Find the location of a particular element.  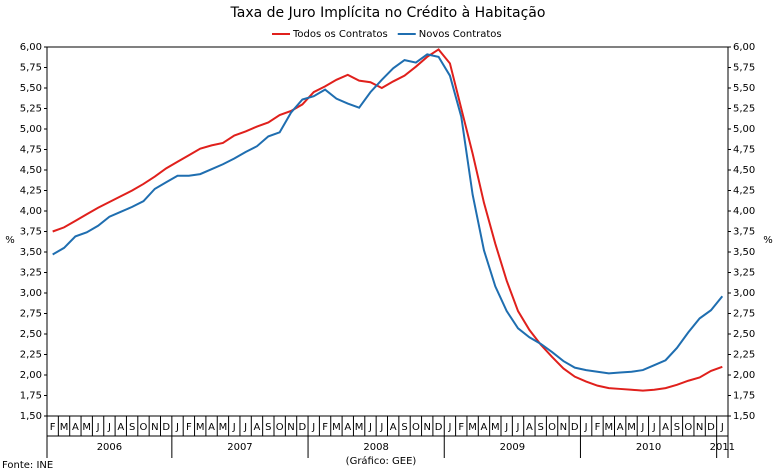

y2-tick-label: 3,75 is located at coordinates (744, 232).